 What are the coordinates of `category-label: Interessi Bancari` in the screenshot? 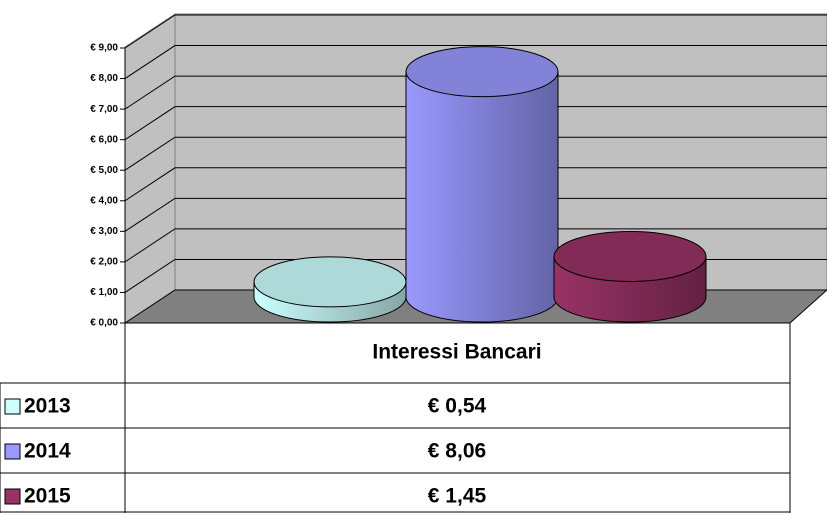 It's located at (456, 352).